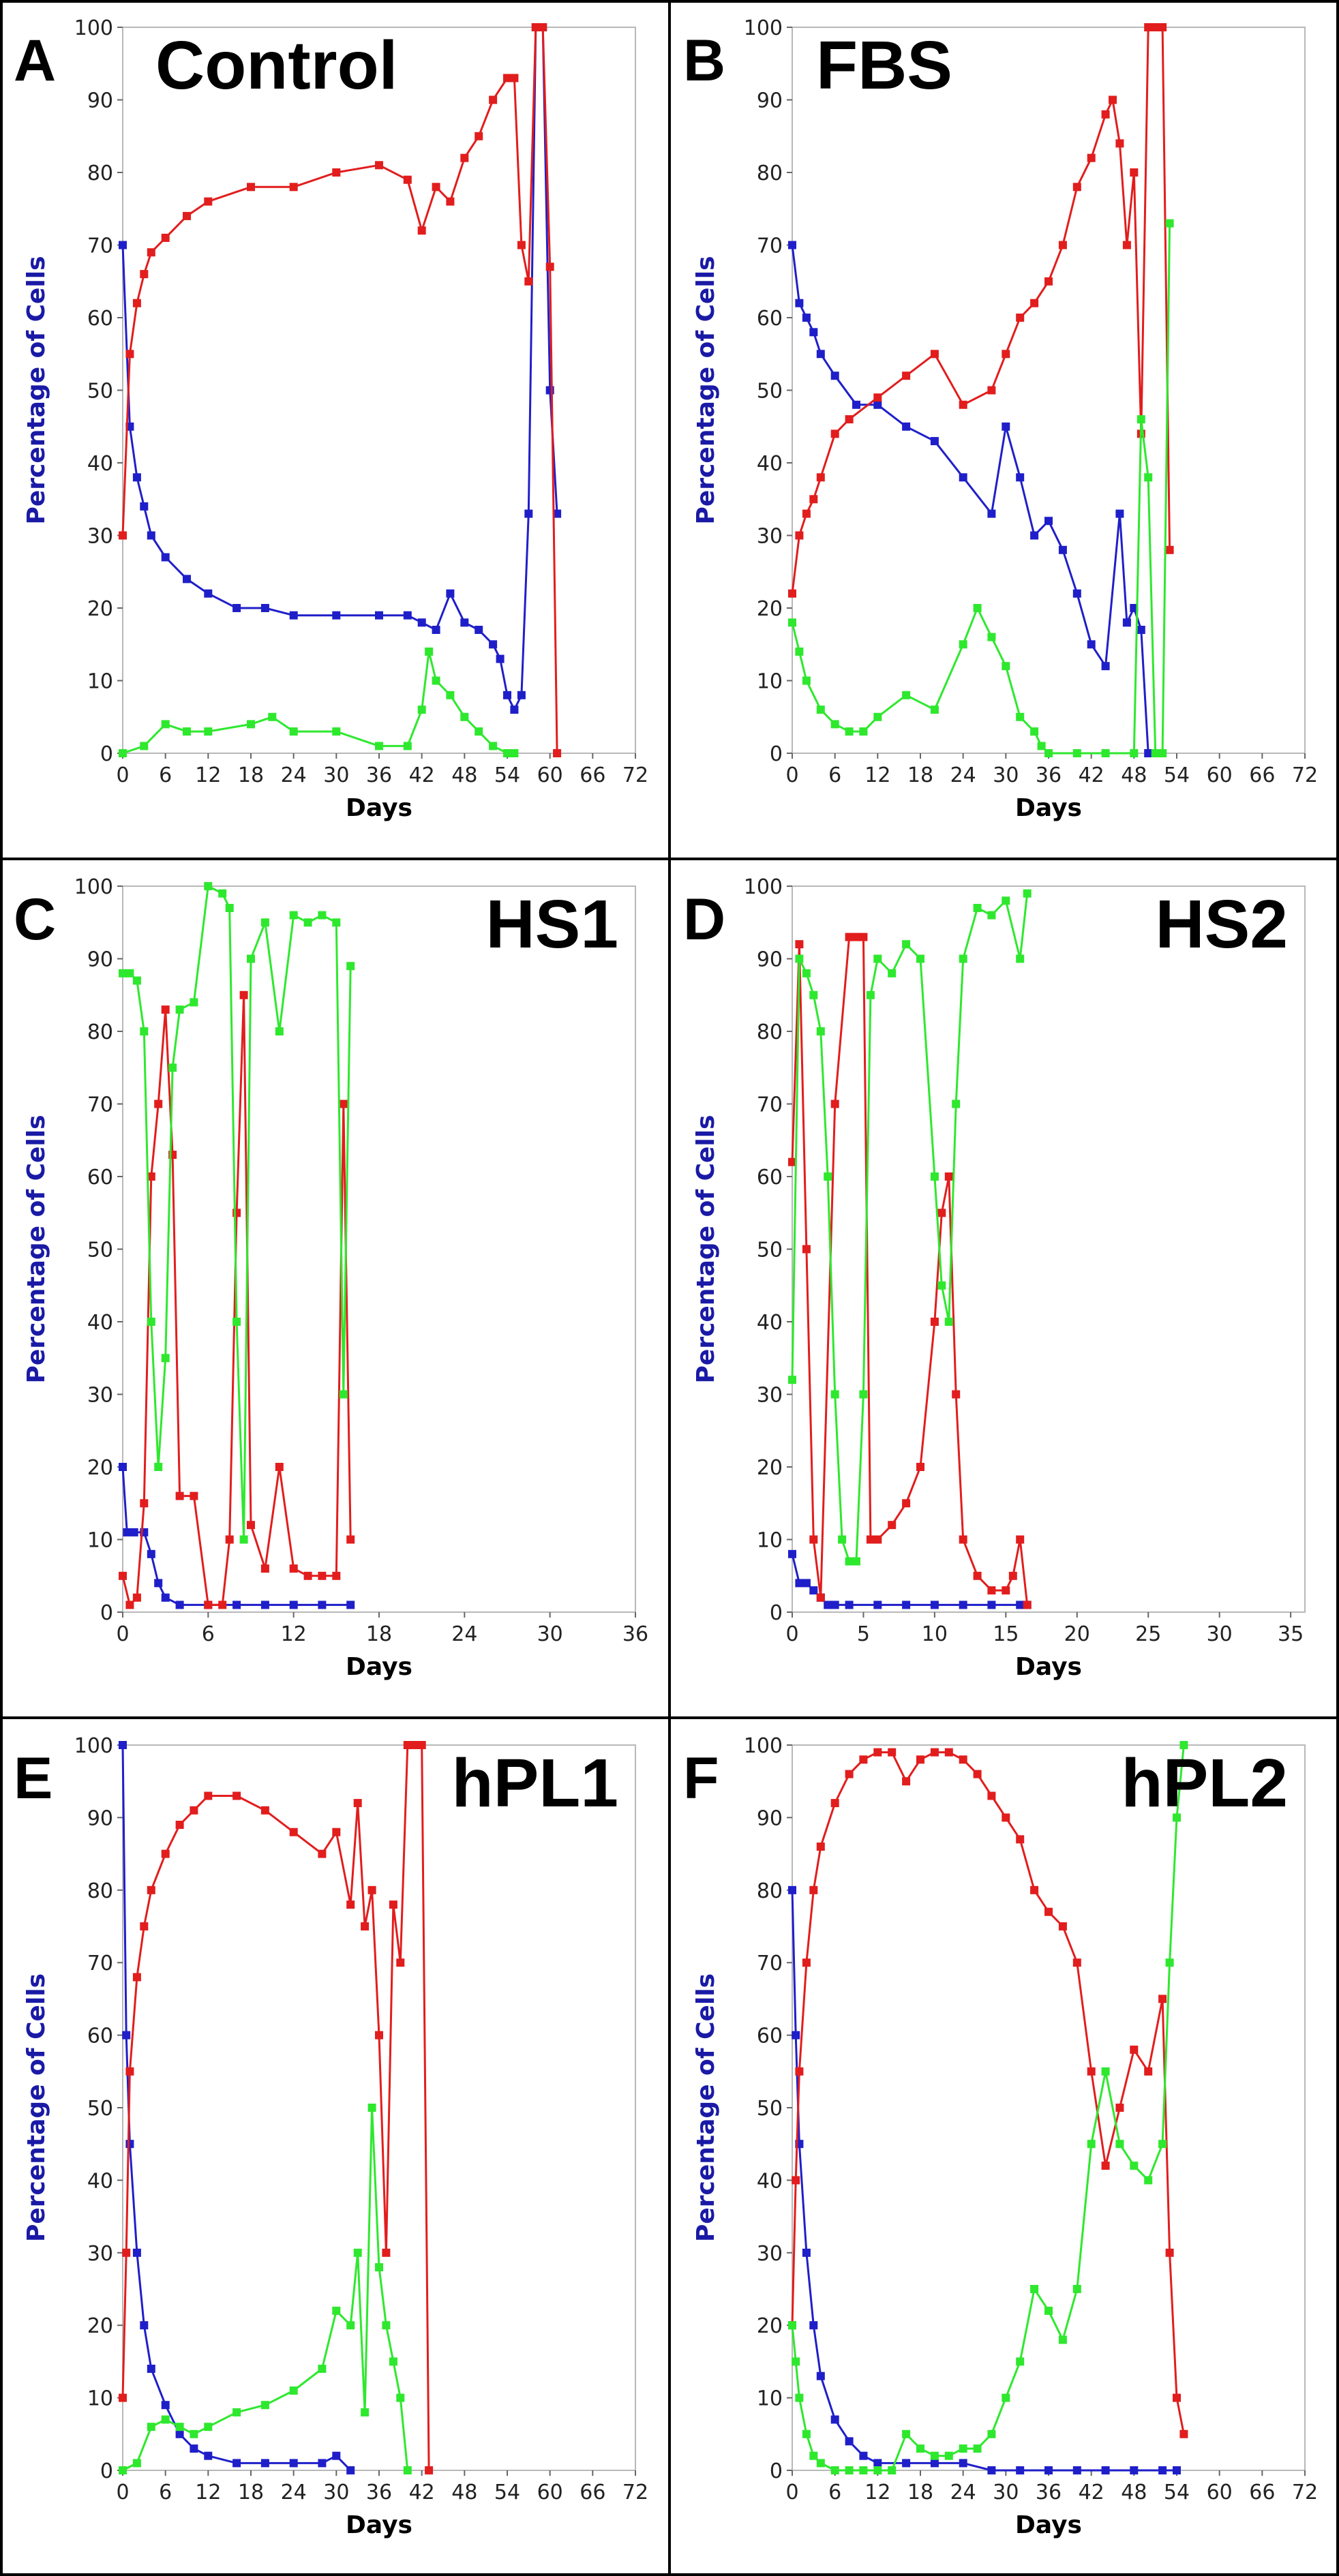  Describe the element at coordinates (1049, 2107) in the screenshot. I see `plot-frame` at that location.